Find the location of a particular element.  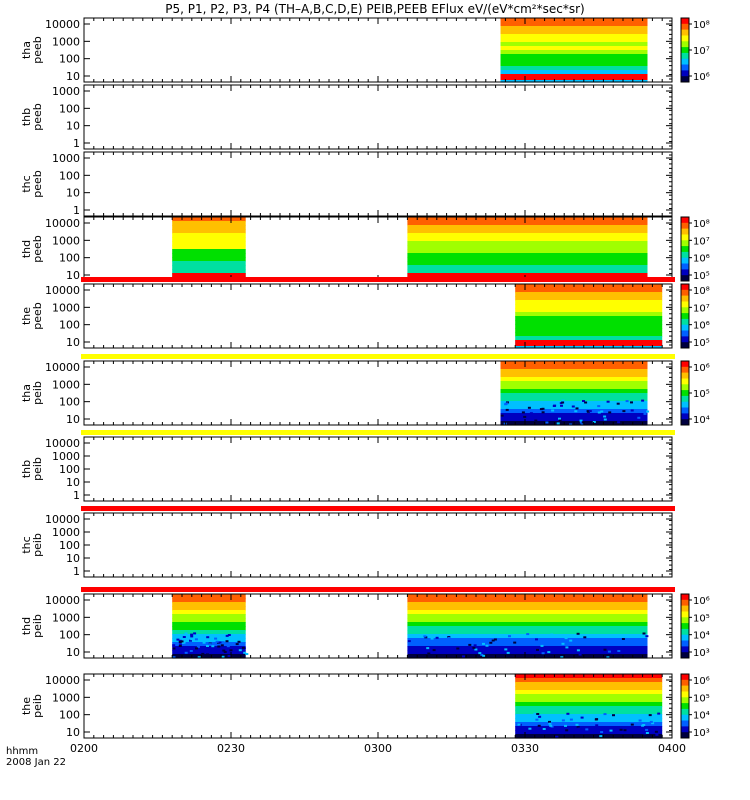

x-tick-label: 0400 is located at coordinates (672, 748).